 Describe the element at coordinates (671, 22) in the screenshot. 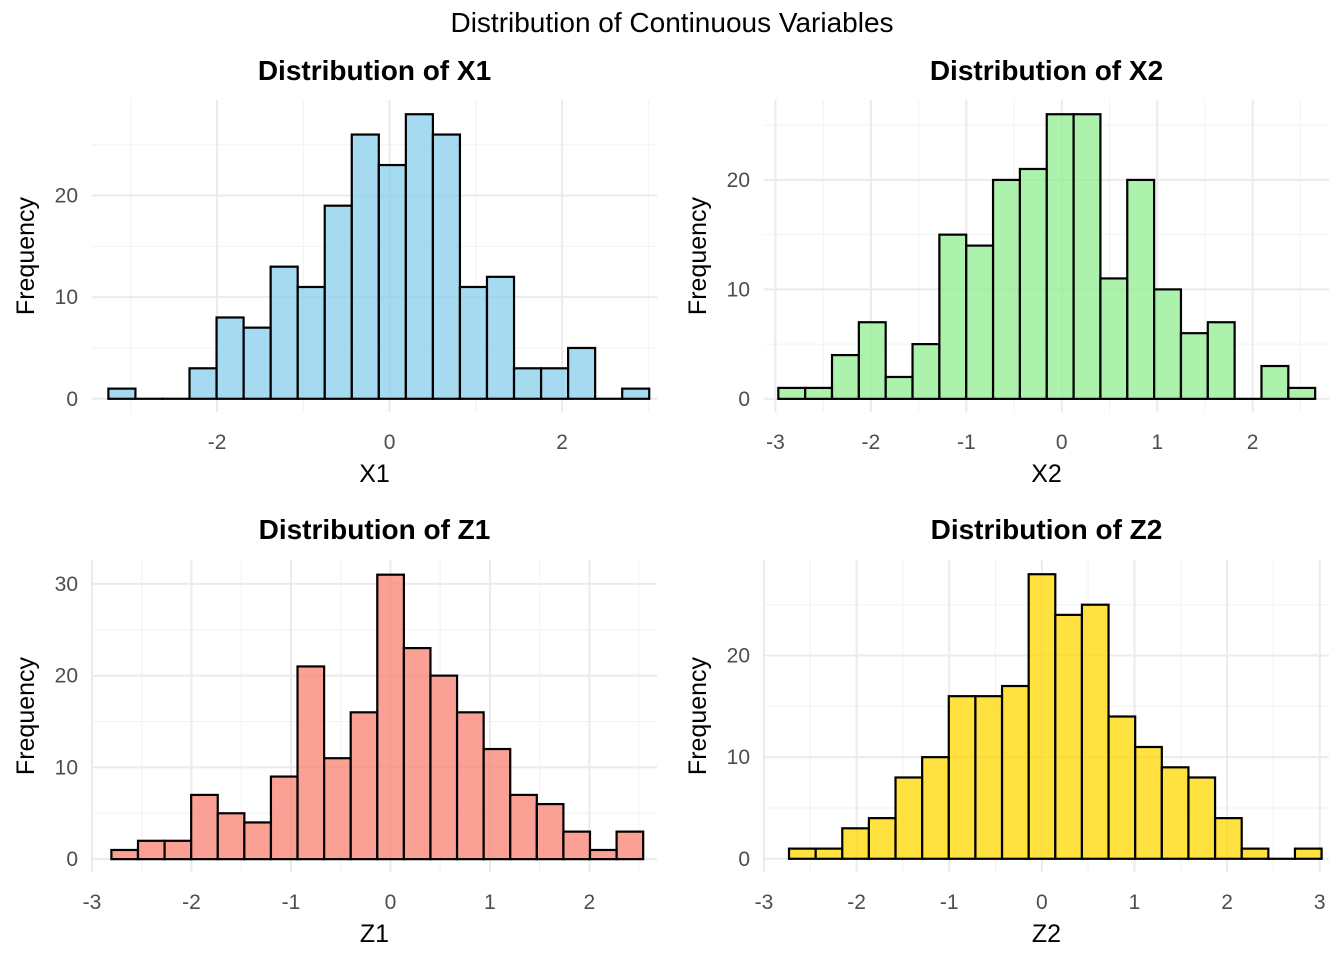

I see `figure-title: Distribution of Continuous Variables` at that location.